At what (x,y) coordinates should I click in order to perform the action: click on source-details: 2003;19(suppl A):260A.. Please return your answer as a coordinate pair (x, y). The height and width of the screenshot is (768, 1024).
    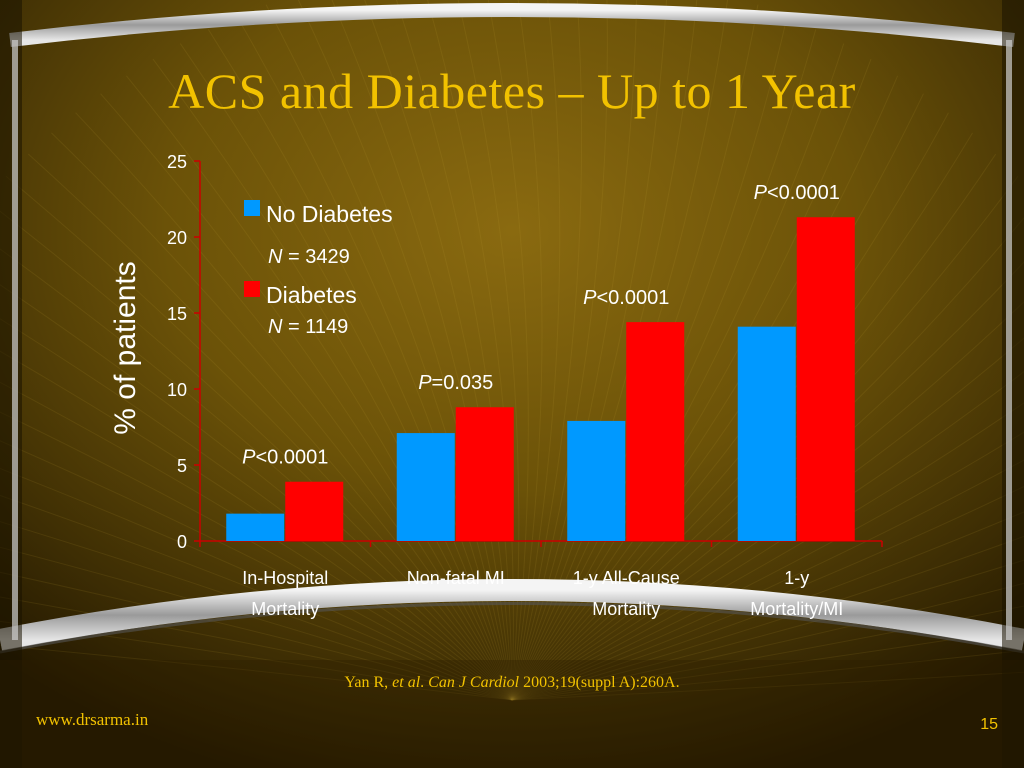
    Looking at the image, I should click on (599, 682).